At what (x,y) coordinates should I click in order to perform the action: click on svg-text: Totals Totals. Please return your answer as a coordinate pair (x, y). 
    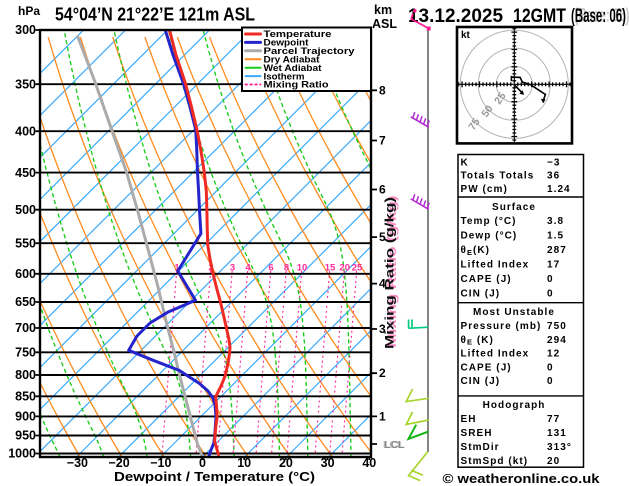
    Looking at the image, I should click on (498, 176).